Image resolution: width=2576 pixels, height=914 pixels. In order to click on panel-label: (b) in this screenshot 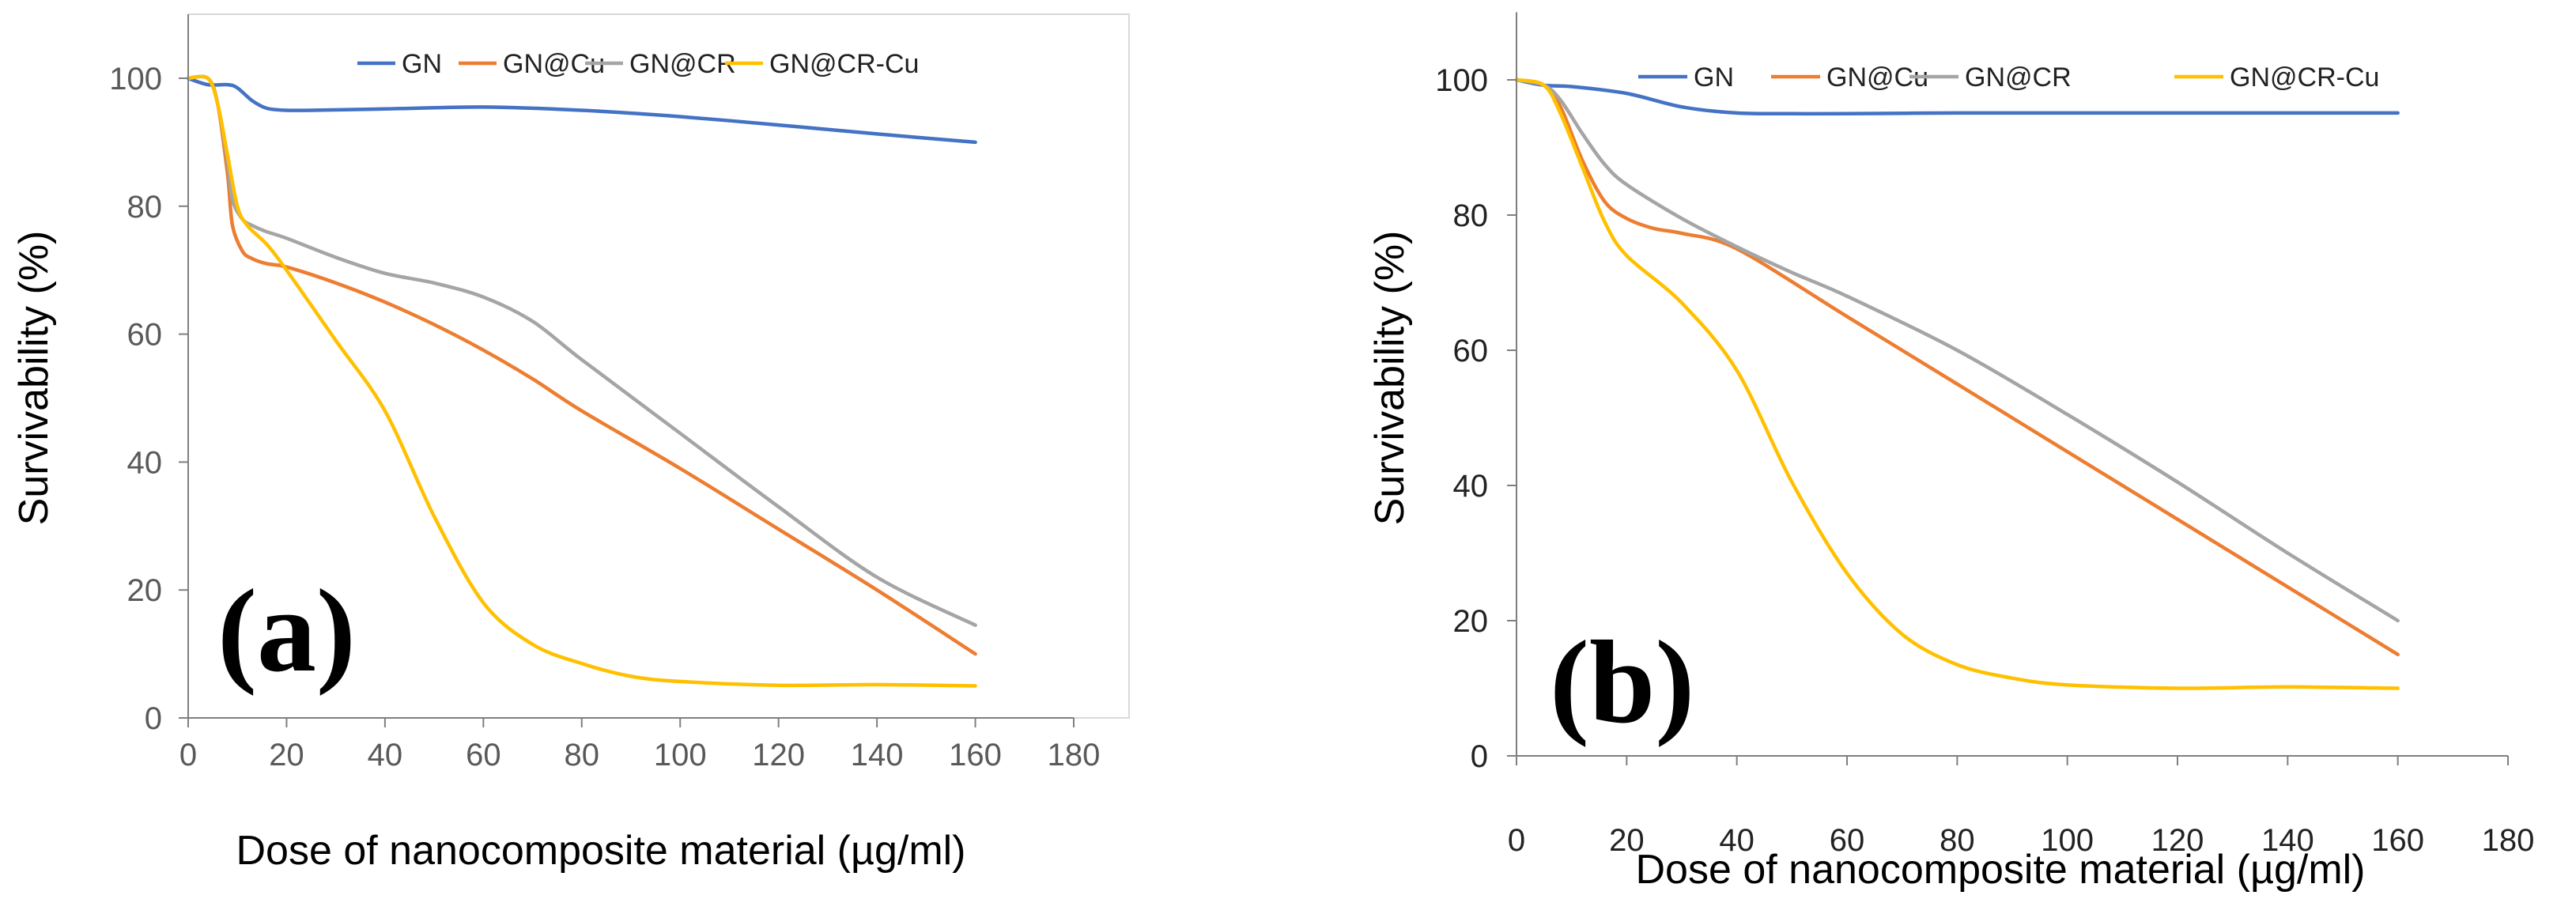, I will do `click(1622, 682)`.